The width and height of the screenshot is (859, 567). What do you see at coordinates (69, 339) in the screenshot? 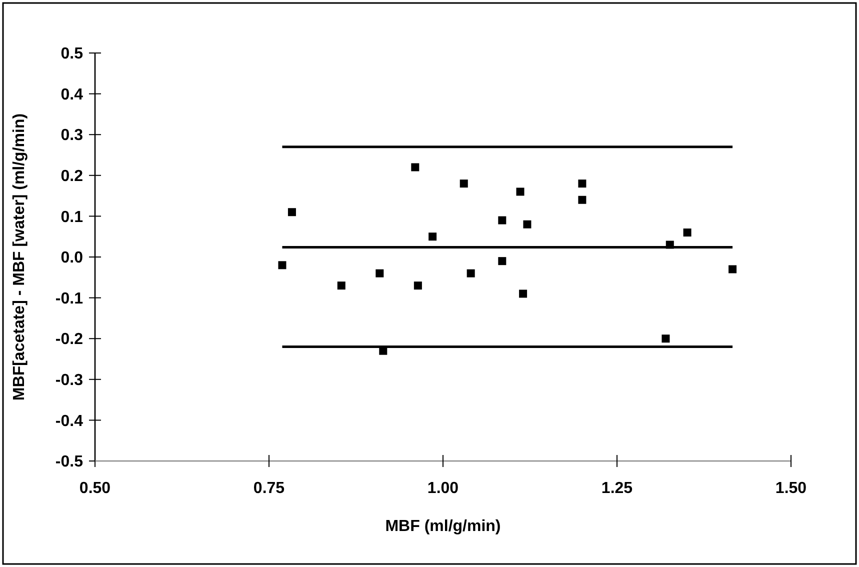
I see `y-tick-label: -0.2` at bounding box center [69, 339].